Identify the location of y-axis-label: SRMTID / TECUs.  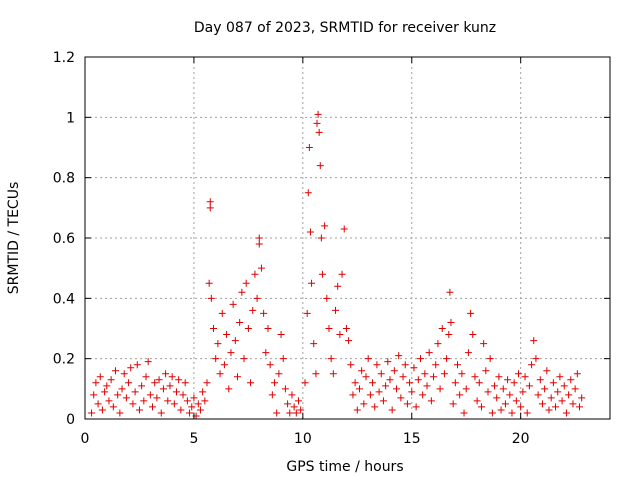
(14, 238).